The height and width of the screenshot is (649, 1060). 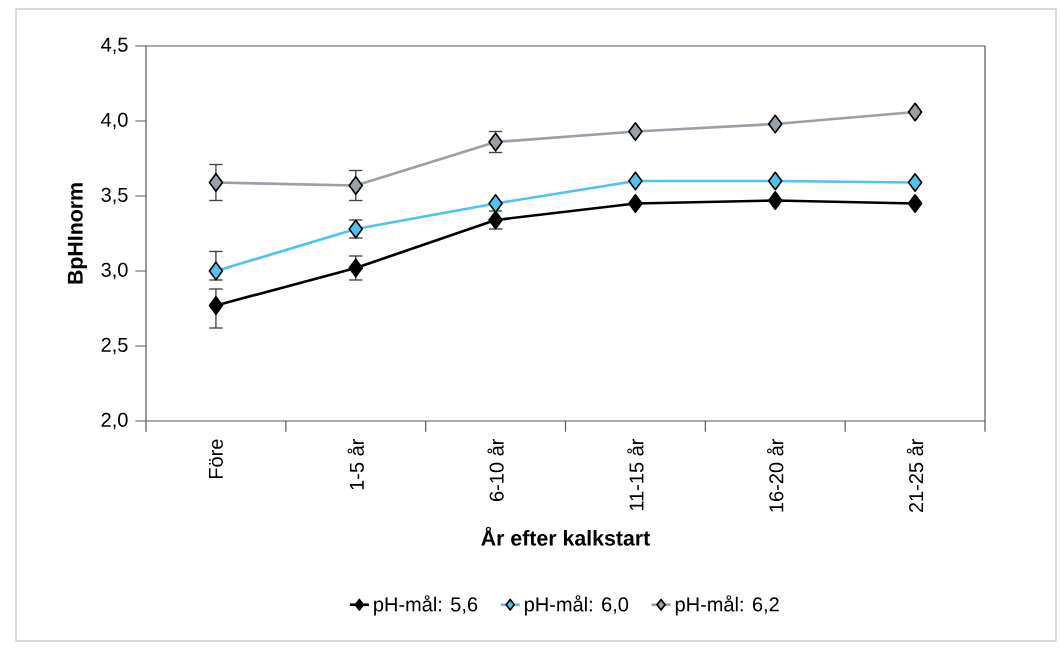 What do you see at coordinates (915, 475) in the screenshot?
I see `x-tick-label: 21-25 år` at bounding box center [915, 475].